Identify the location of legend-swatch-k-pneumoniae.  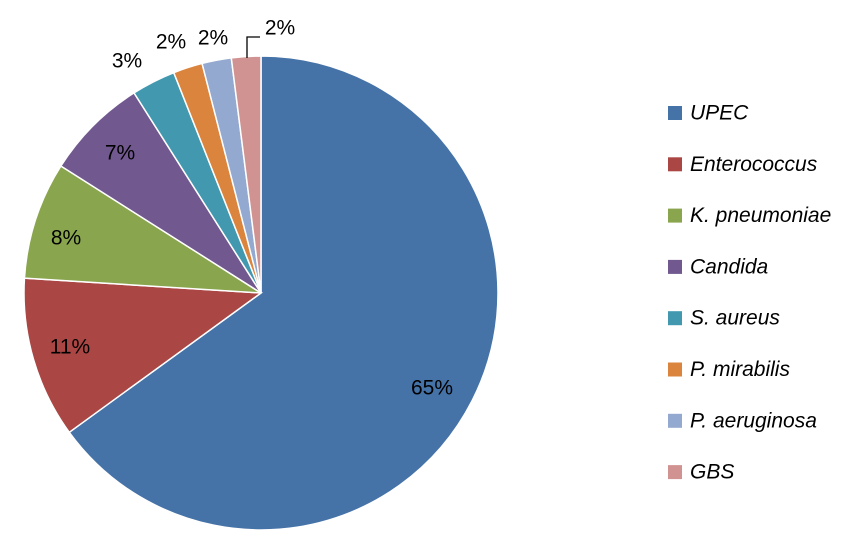
(675, 215).